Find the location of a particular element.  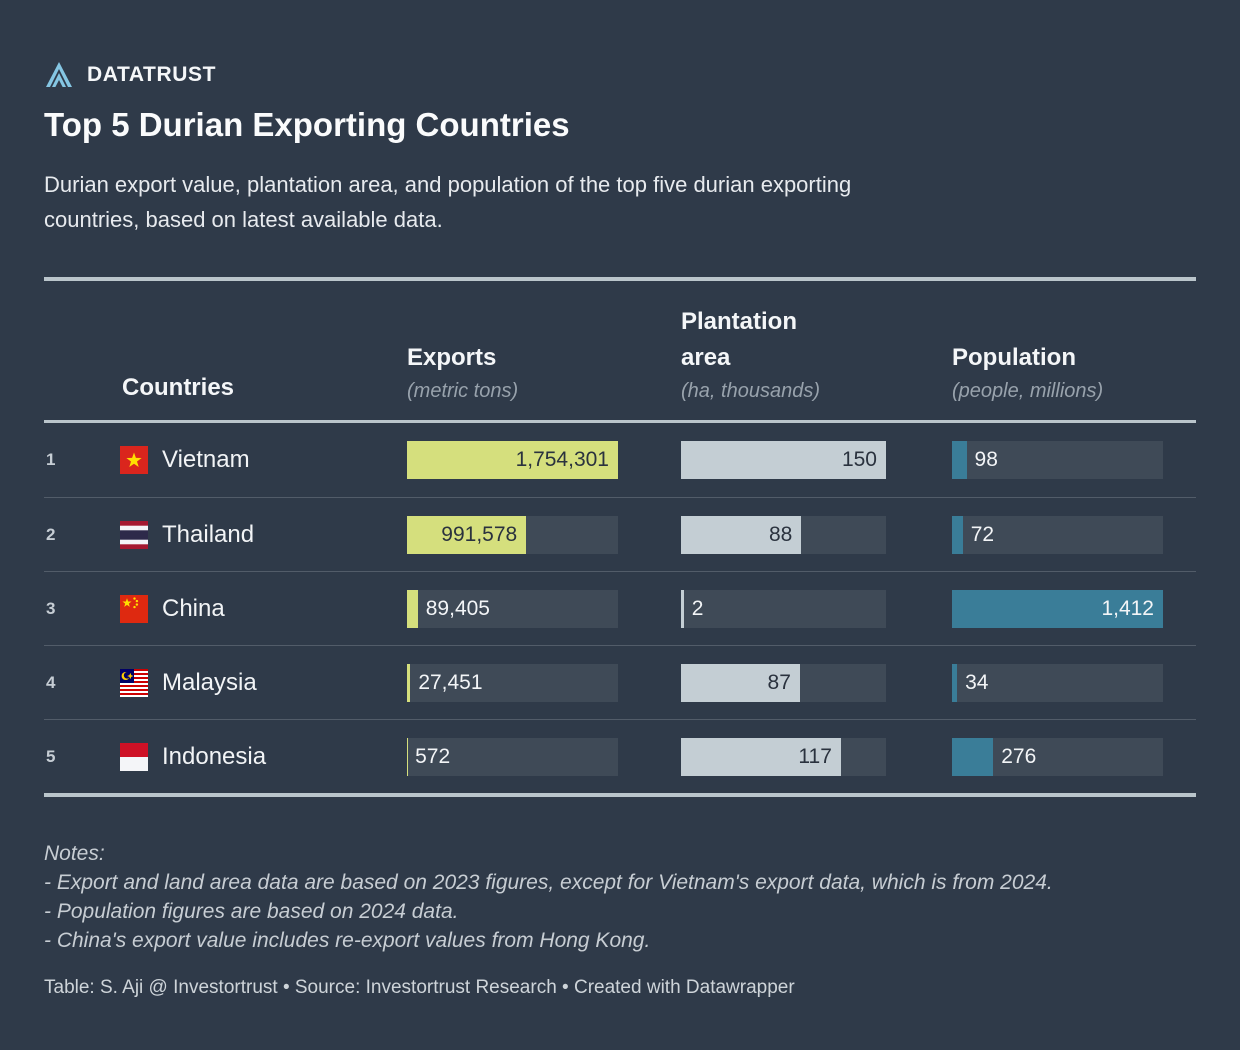

exports-bar-value: 572 is located at coordinates (433, 756).